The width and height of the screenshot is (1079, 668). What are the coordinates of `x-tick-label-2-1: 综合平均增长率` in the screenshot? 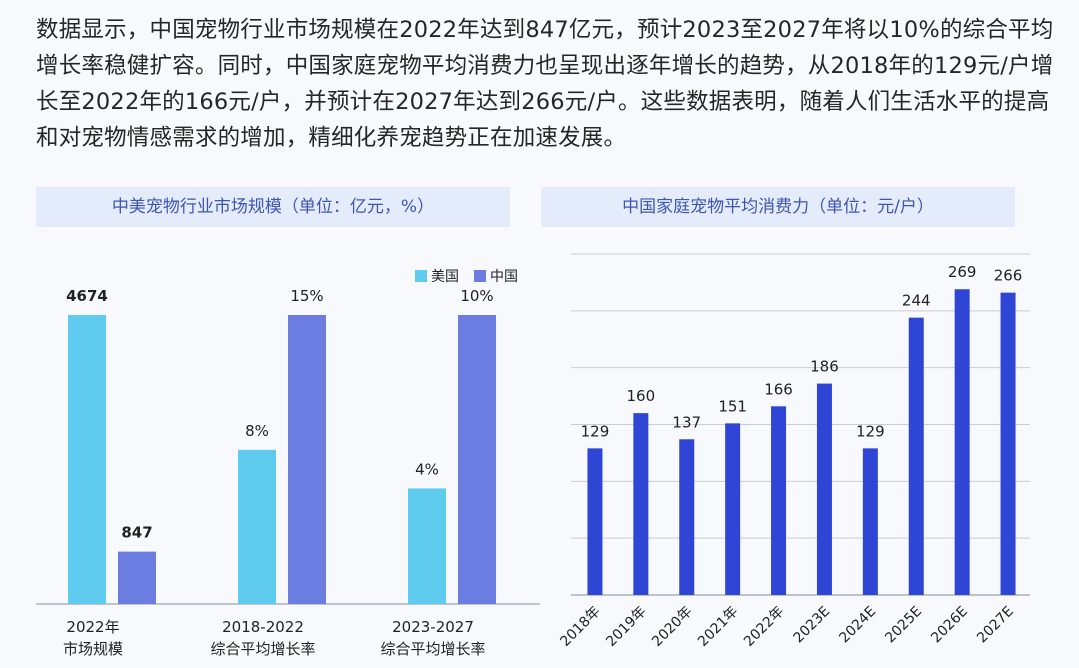 It's located at (432, 649).